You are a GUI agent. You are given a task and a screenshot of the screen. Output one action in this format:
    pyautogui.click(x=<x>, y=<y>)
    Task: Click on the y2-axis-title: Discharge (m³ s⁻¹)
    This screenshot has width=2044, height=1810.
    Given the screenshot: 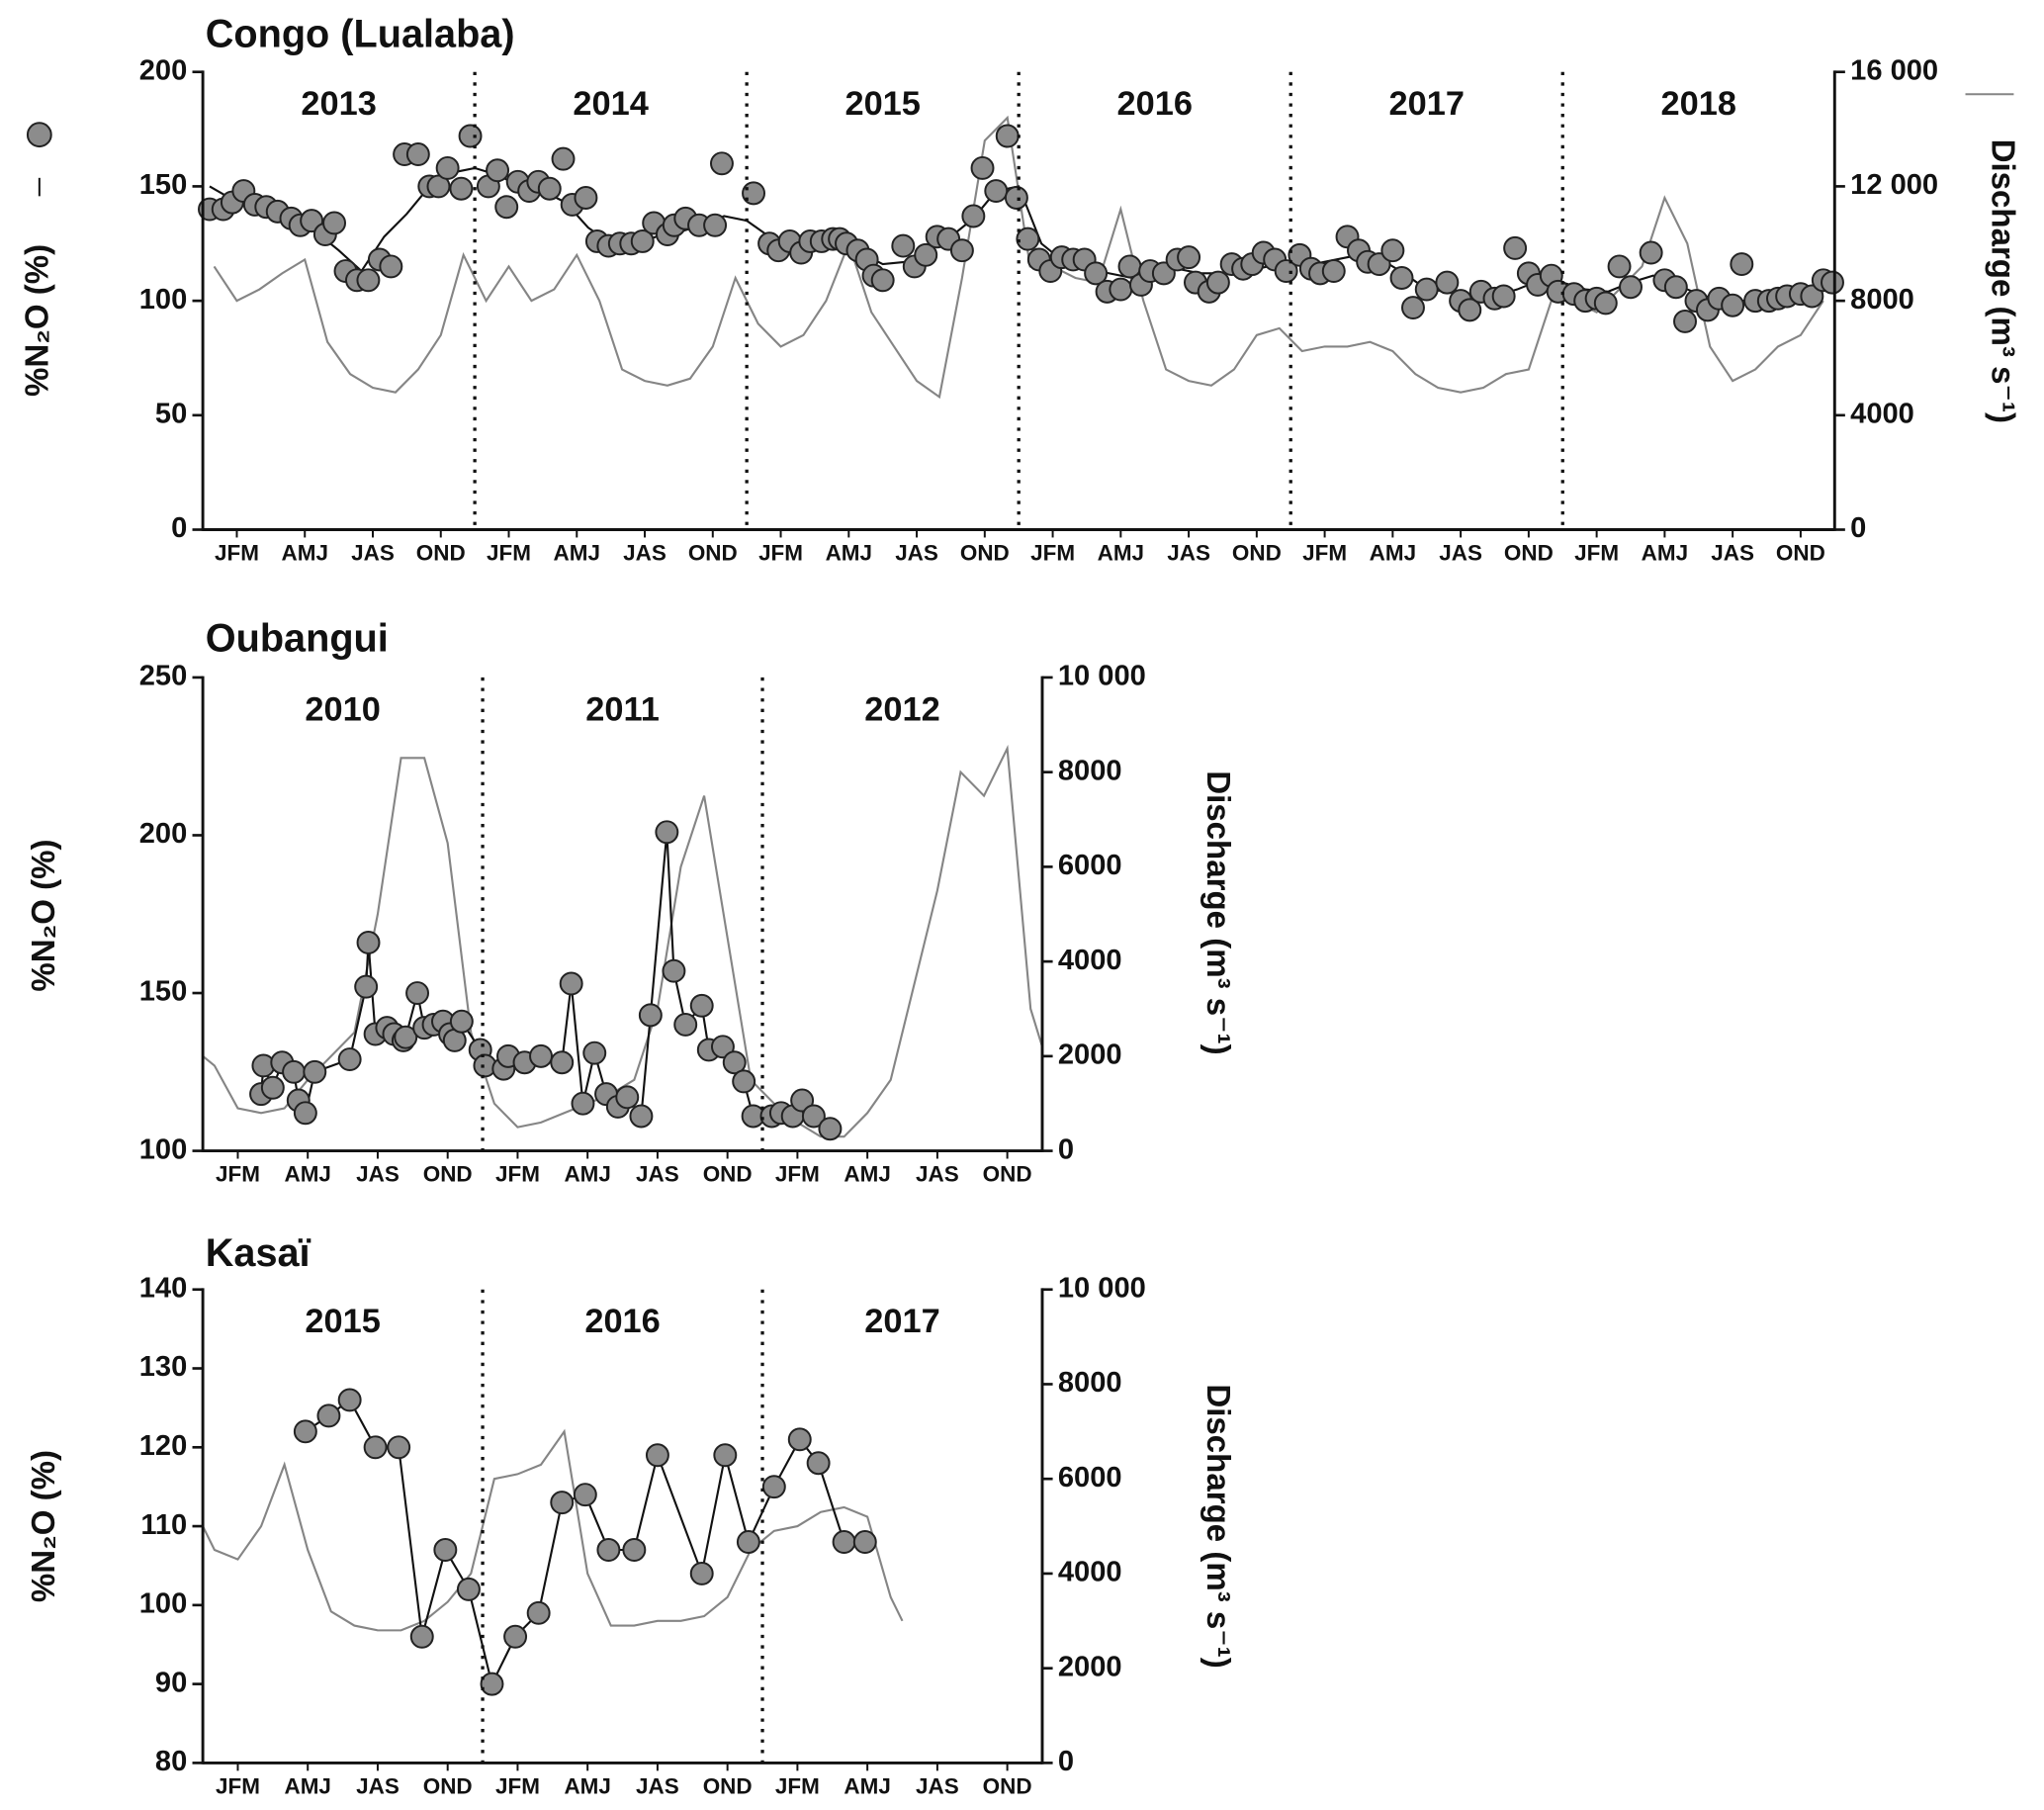 What is the action you would take?
    pyautogui.click(x=1218, y=1526)
    